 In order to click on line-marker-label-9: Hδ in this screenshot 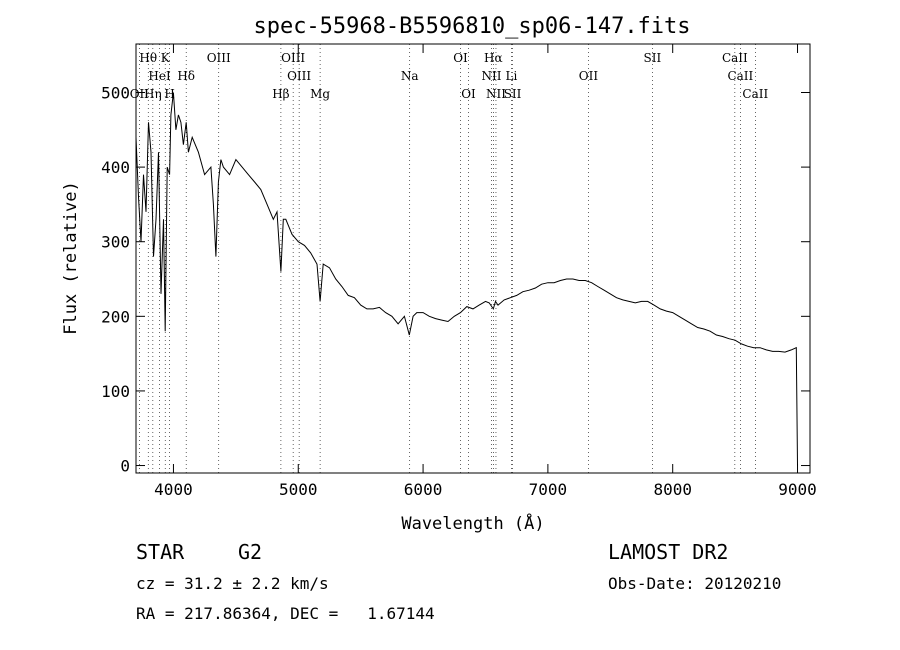, I will do `click(186, 76)`.